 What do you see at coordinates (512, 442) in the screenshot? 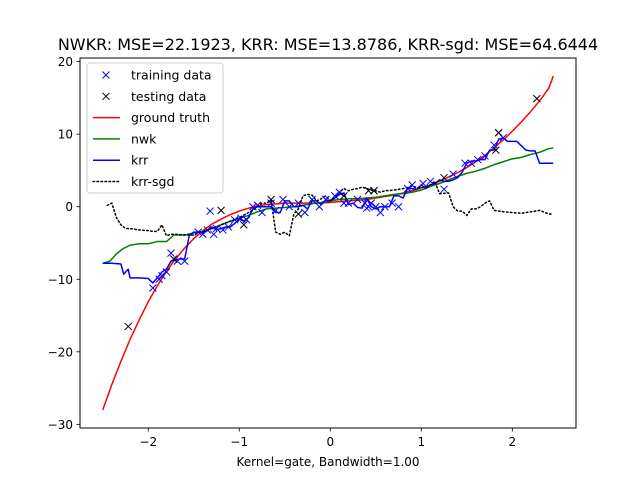
I see `x-tick-label: 2` at bounding box center [512, 442].